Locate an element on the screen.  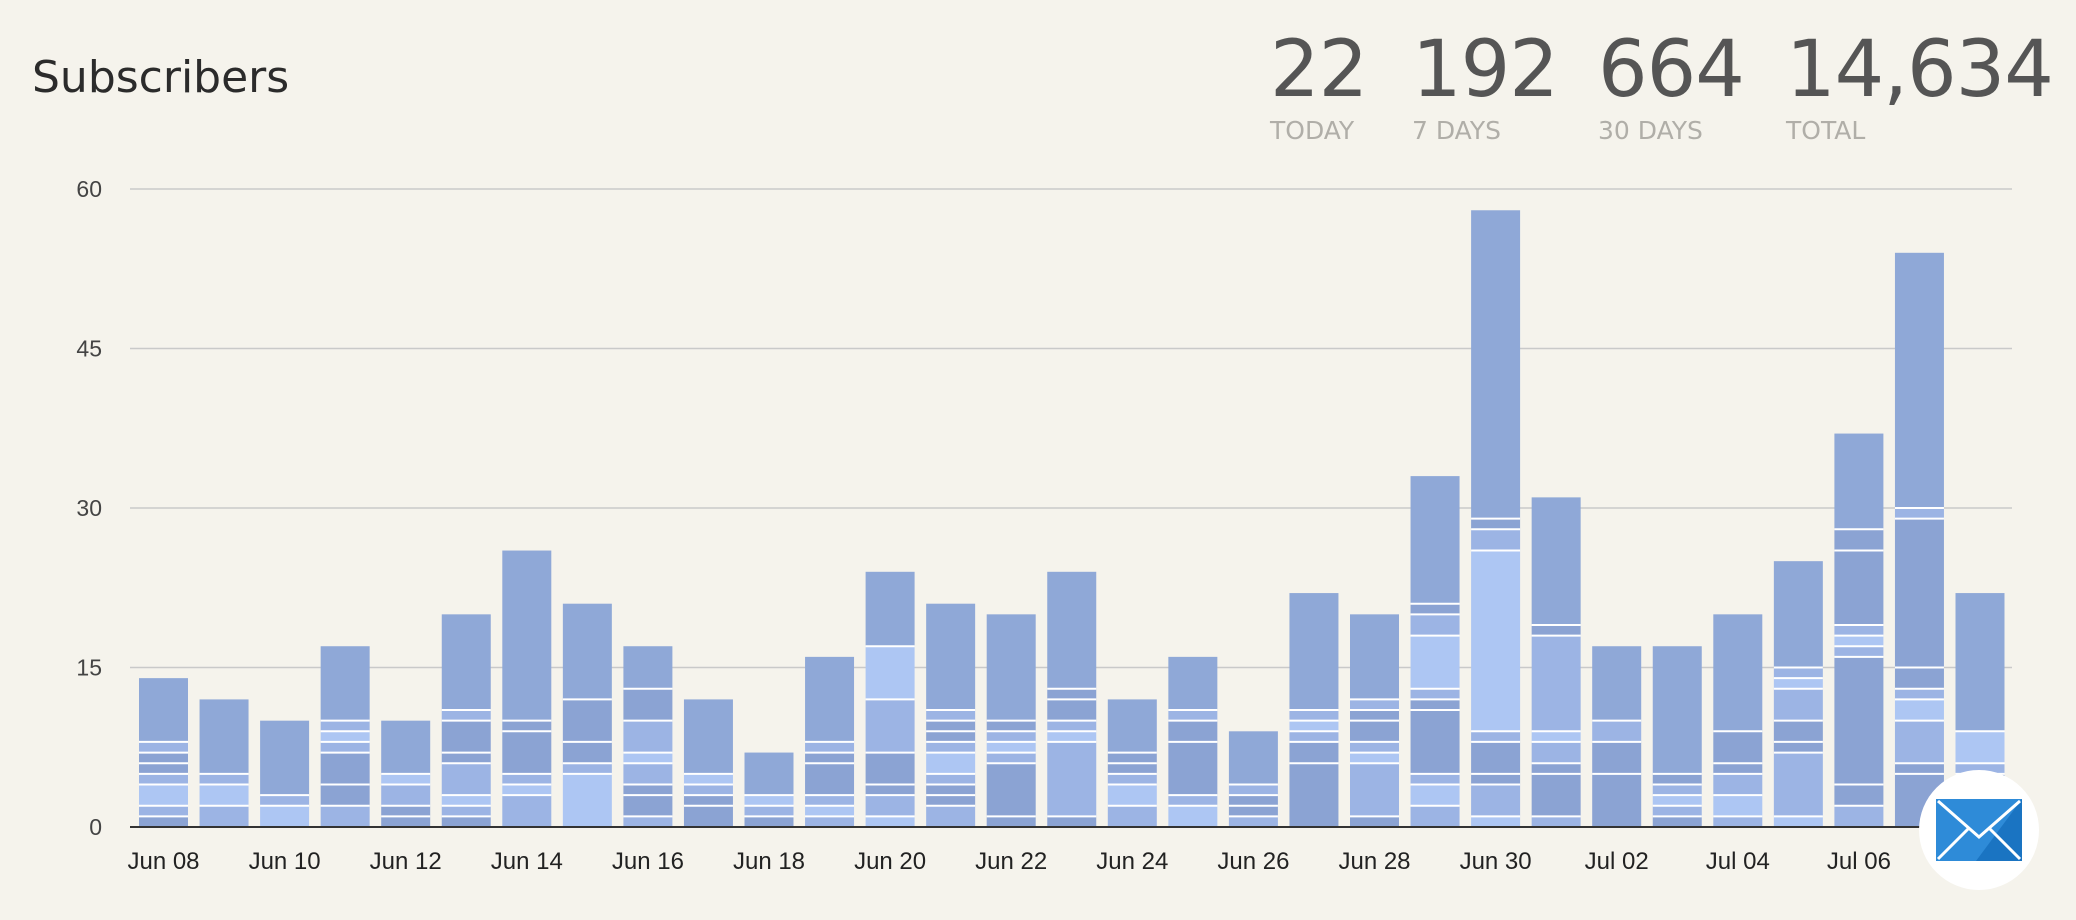
x-tick-label: Jun 30 is located at coordinates (1496, 861).